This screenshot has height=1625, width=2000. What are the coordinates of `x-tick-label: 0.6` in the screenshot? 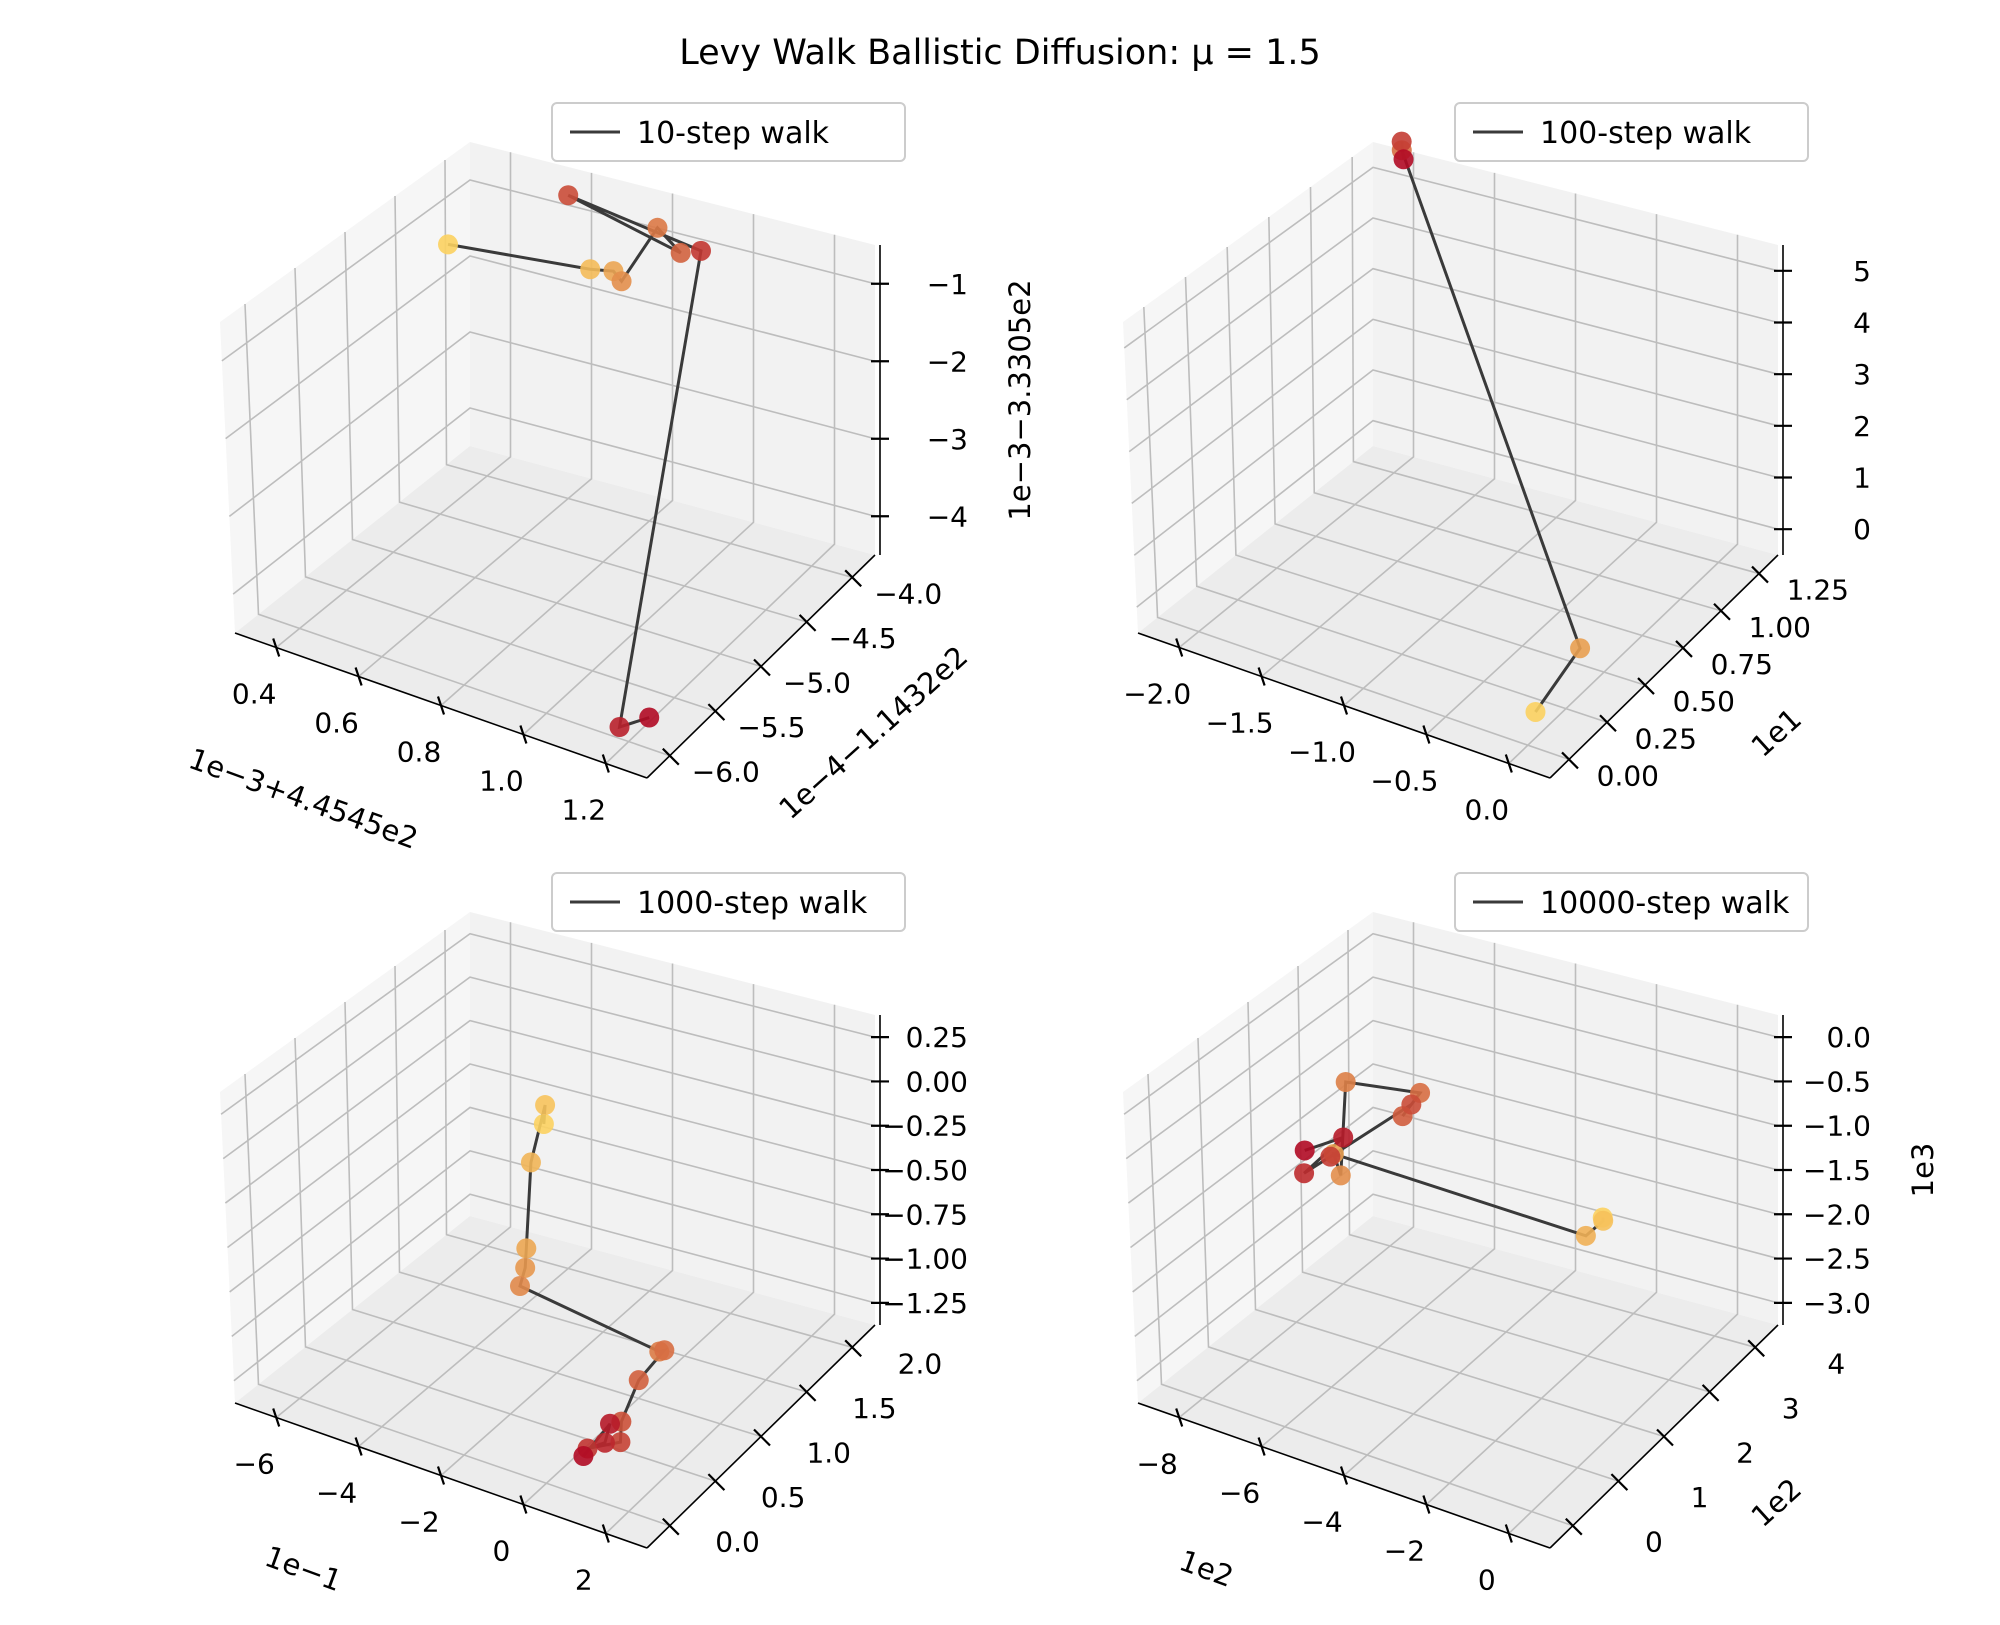 It's located at (336, 723).